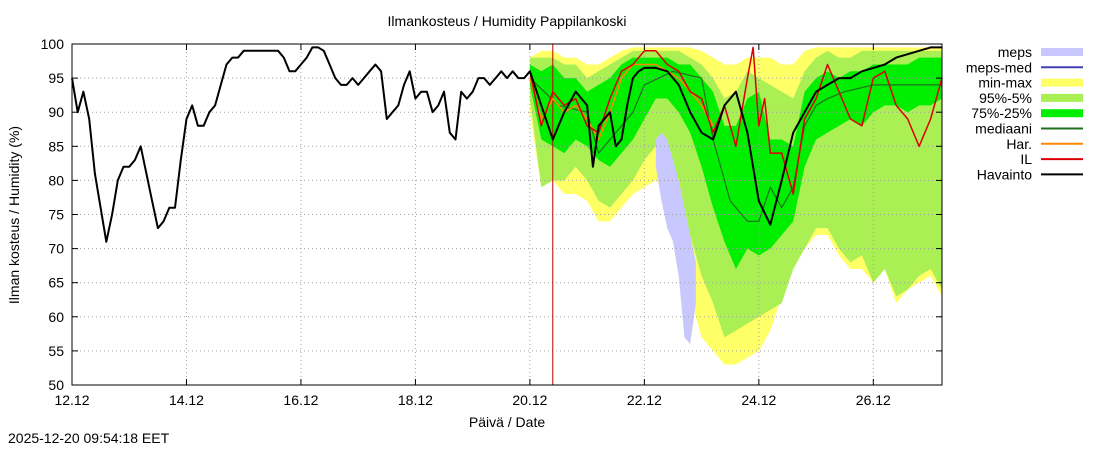 Image resolution: width=1100 pixels, height=450 pixels. Describe the element at coordinates (507, 422) in the screenshot. I see `x-axis-label: Päivä / Date` at that location.